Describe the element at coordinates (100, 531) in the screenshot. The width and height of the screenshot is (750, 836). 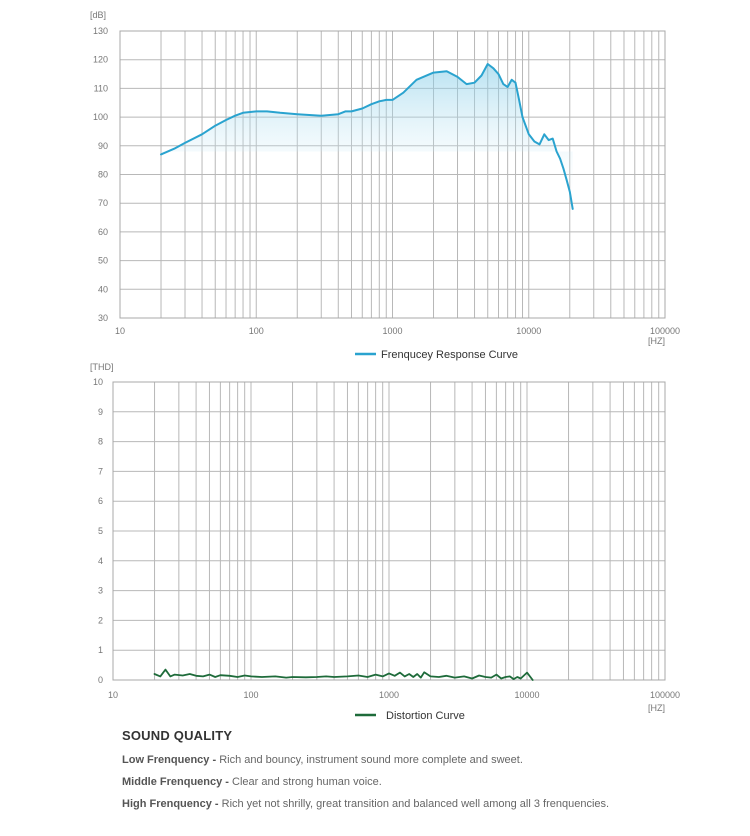
I see `thd-y-tick-label: 5` at that location.